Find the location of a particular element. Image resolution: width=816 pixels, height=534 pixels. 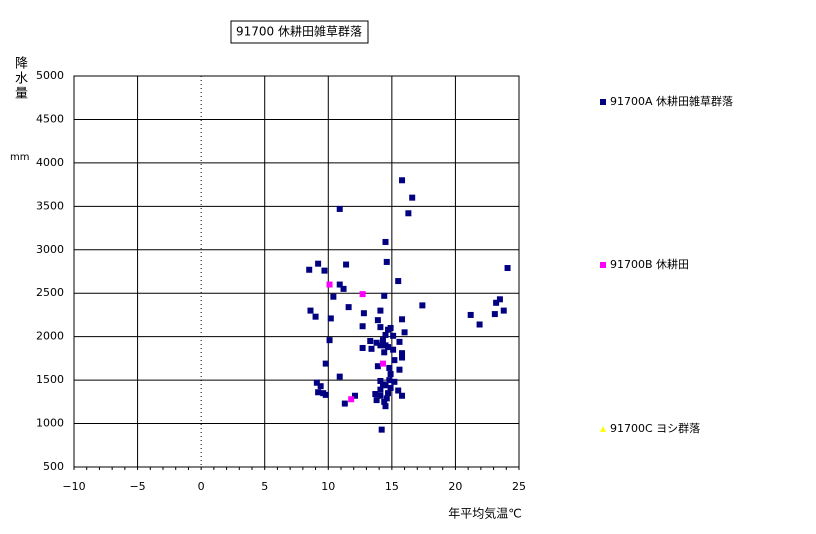

x-tick-label: −10 is located at coordinates (73, 486).